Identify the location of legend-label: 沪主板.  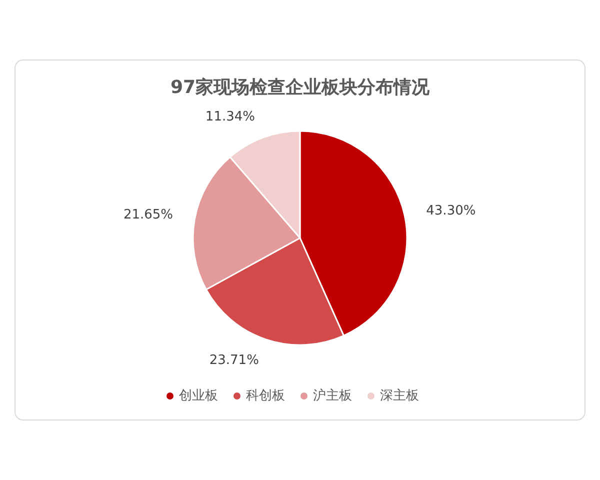
(332, 396).